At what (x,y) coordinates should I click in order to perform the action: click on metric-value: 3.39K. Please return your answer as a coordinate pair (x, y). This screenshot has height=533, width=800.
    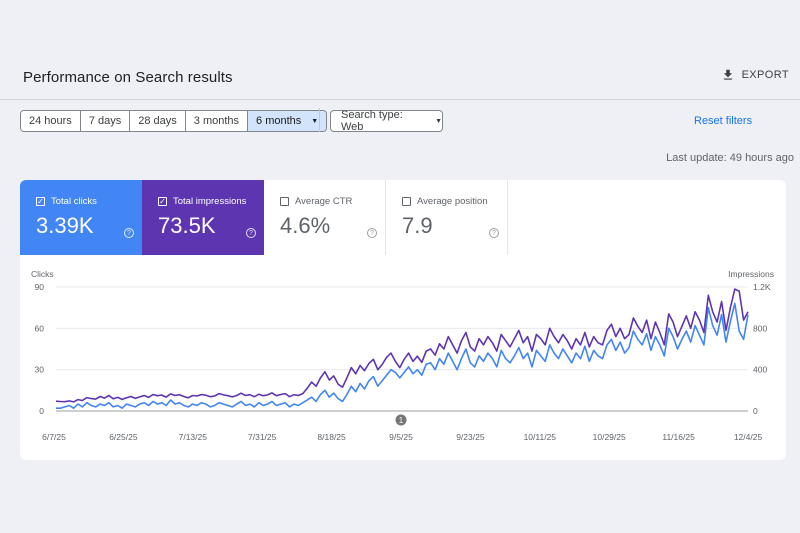
    Looking at the image, I should click on (65, 225).